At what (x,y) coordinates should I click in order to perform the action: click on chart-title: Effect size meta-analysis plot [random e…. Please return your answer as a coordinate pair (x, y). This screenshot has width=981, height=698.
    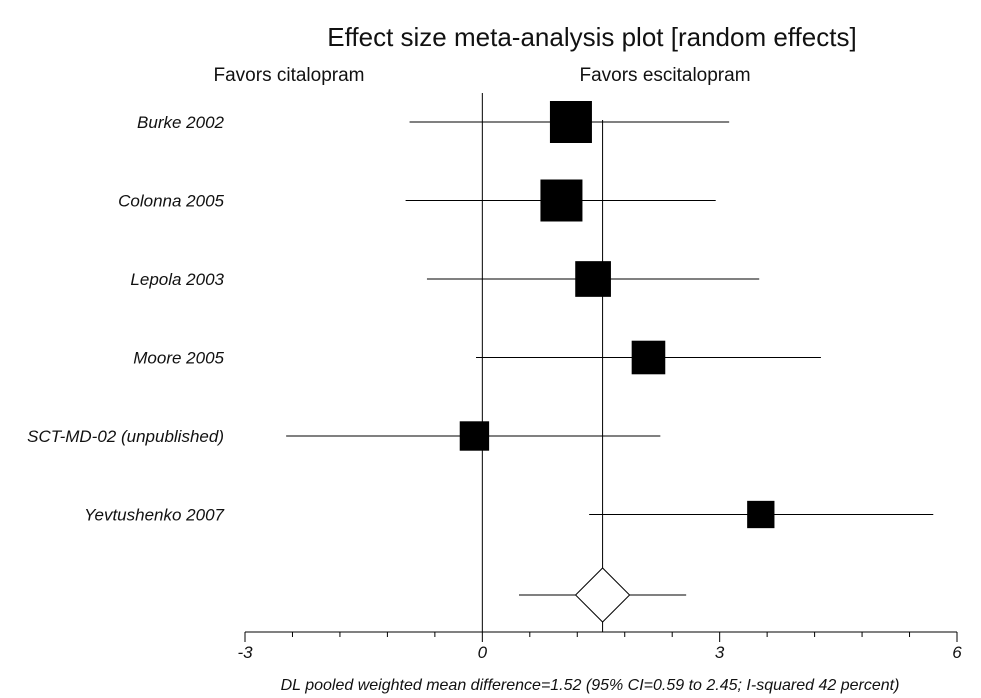
    Looking at the image, I should click on (591, 37).